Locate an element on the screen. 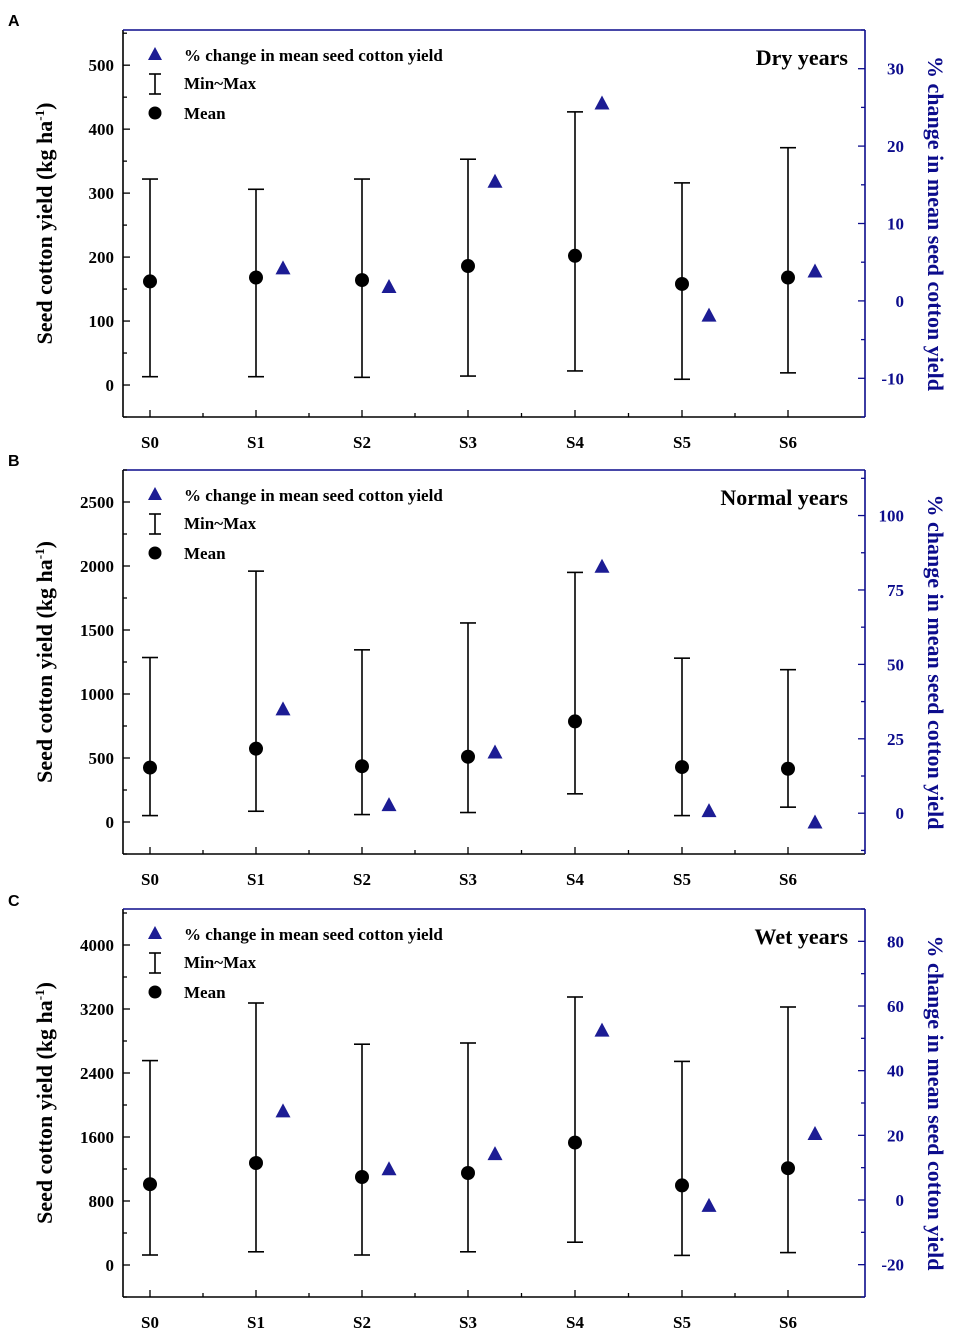  y-left-tick-label: 1600 is located at coordinates (97, 1137).